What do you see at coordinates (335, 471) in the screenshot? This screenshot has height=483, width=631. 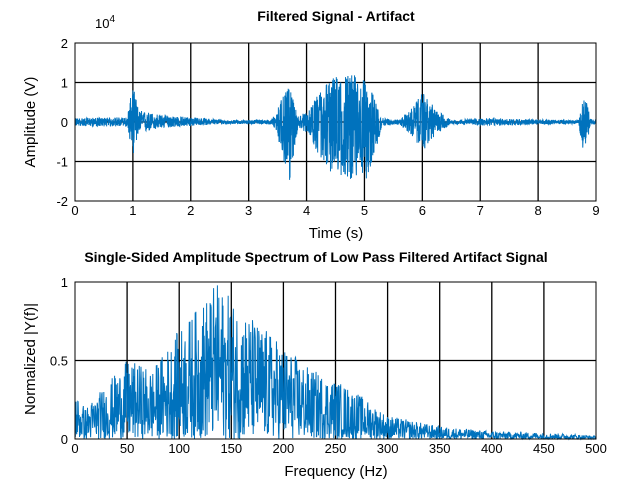 I see `spectrum-plot-xlabel: Frequency (Hz)` at bounding box center [335, 471].